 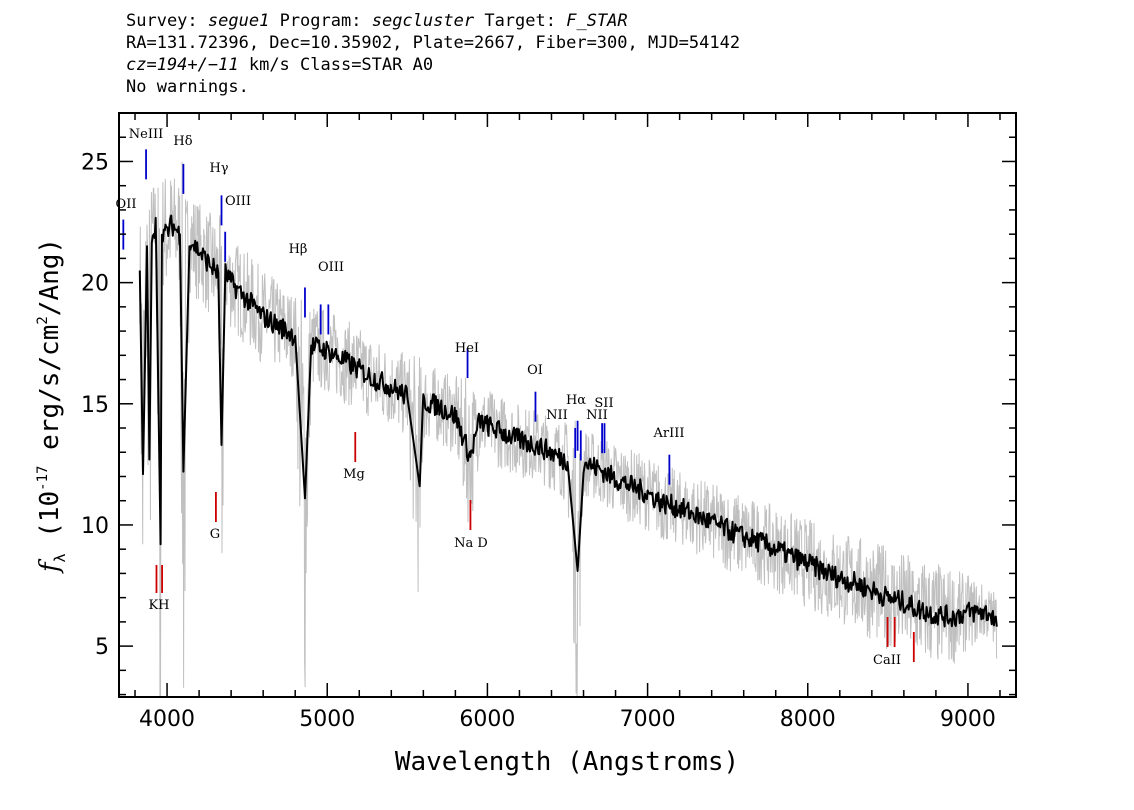 What do you see at coordinates (218, 168) in the screenshot?
I see `emission-line-label: Hγ` at bounding box center [218, 168].